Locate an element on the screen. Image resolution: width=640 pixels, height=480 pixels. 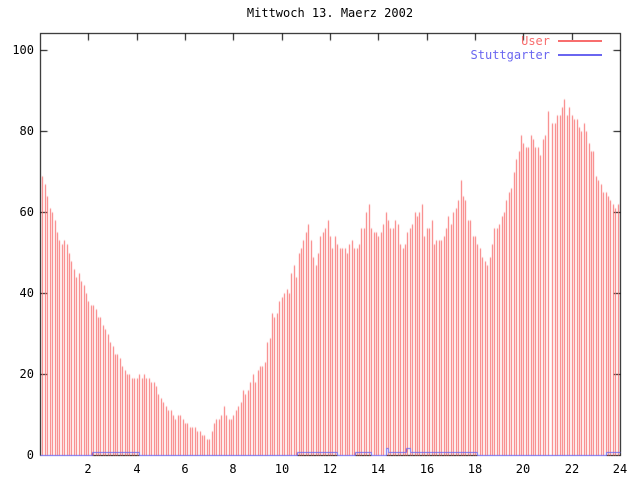
legend-label-user: User is located at coordinates (535, 41).